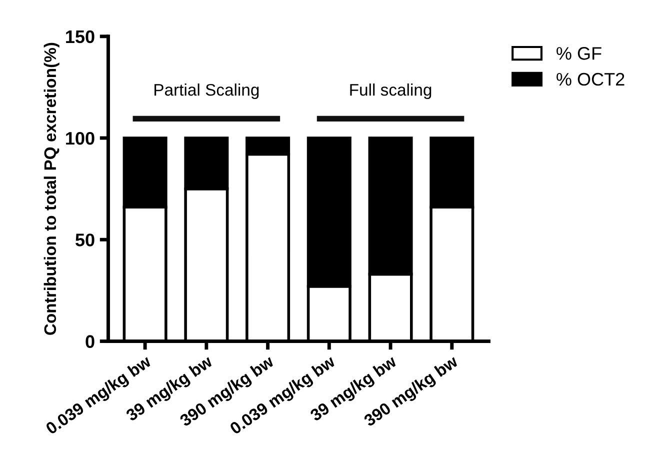 Image resolution: width=656 pixels, height=455 pixels. Describe the element at coordinates (52, 188) in the screenshot. I see `y-axis-title: Contribution to total PQ excretion(%)` at that location.